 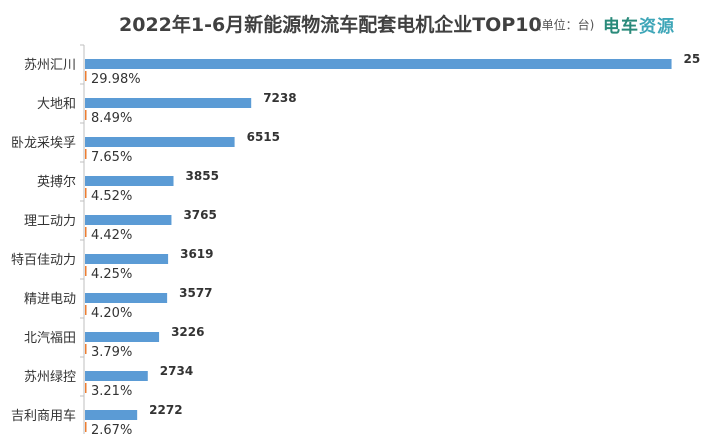 I want to click on logo-text-part1: 电车, so click(x=621, y=27).